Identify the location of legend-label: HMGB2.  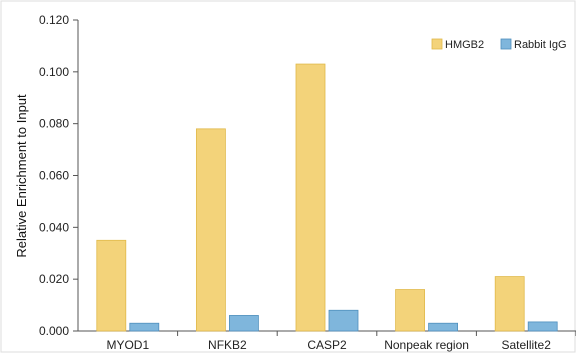
(464, 45).